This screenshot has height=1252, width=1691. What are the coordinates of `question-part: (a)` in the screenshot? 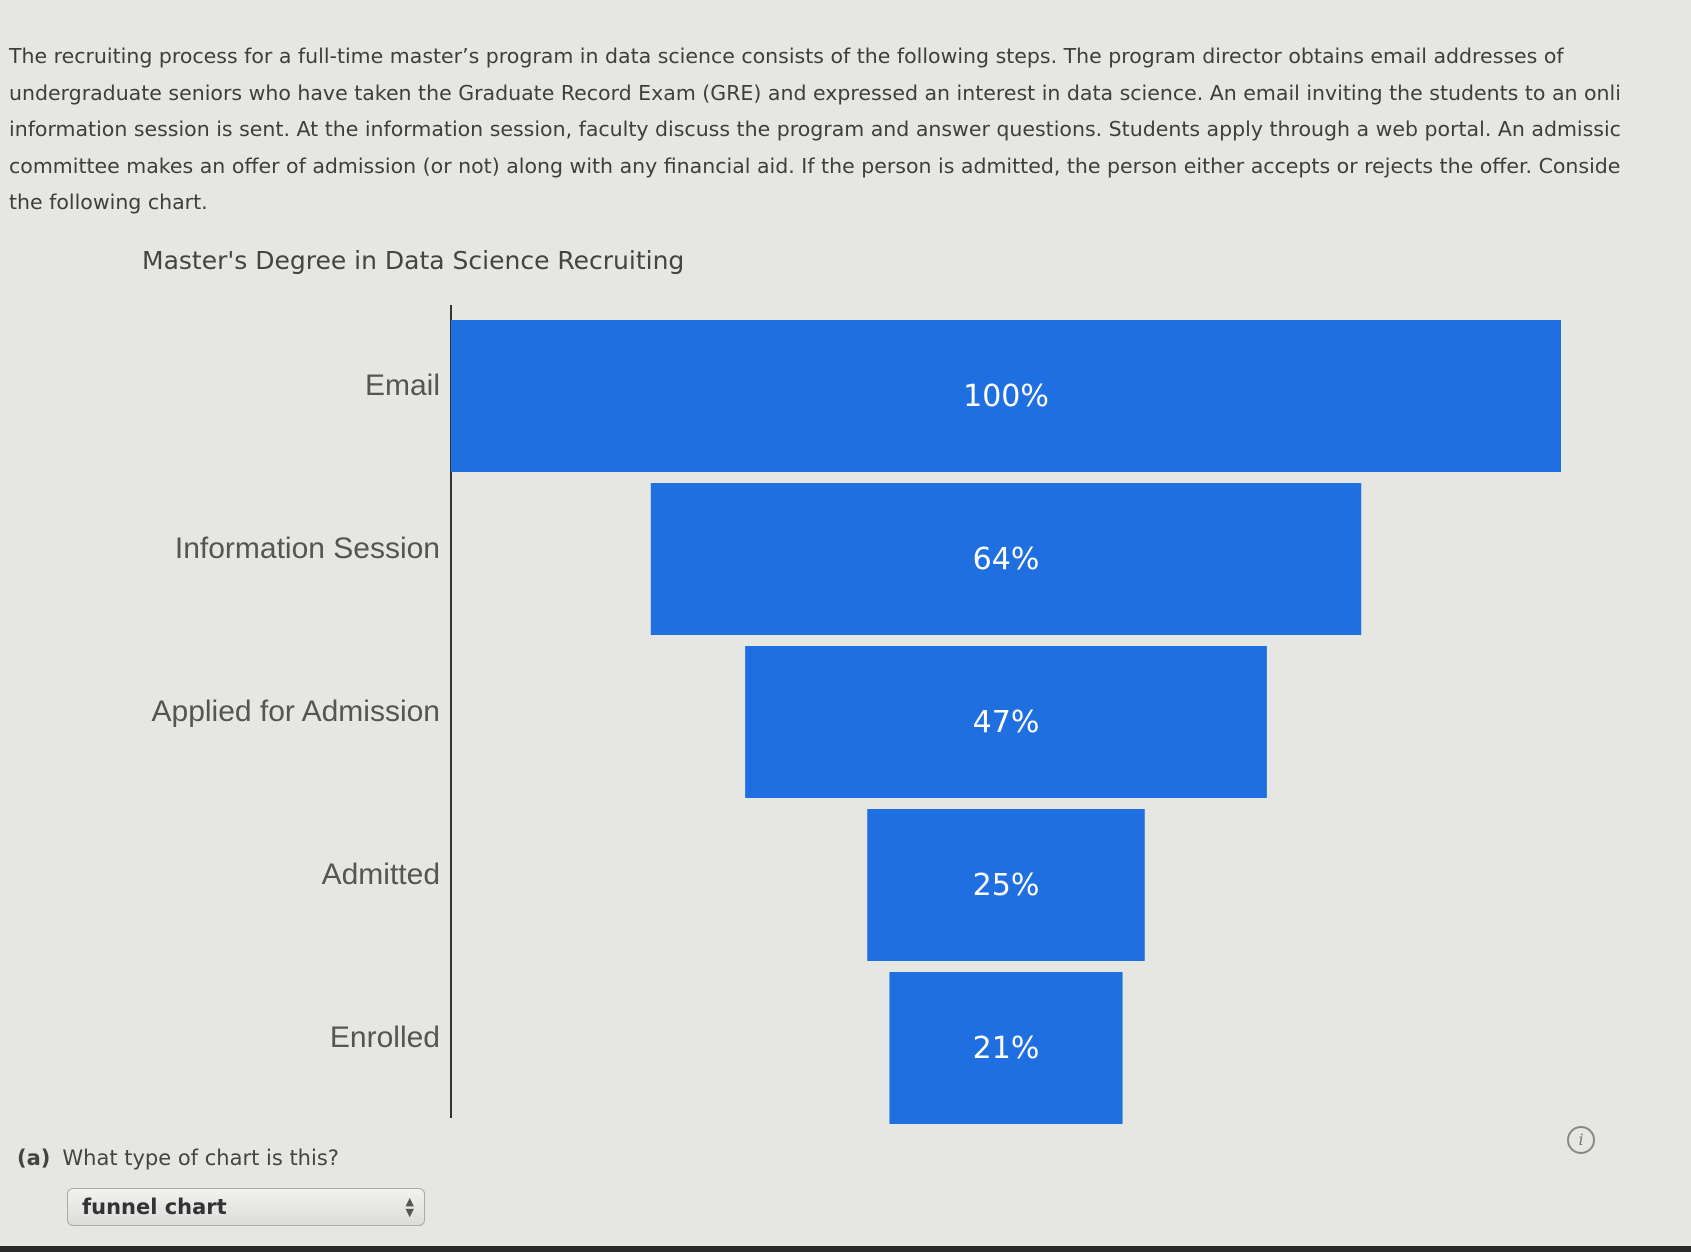 It's located at (34, 1158).